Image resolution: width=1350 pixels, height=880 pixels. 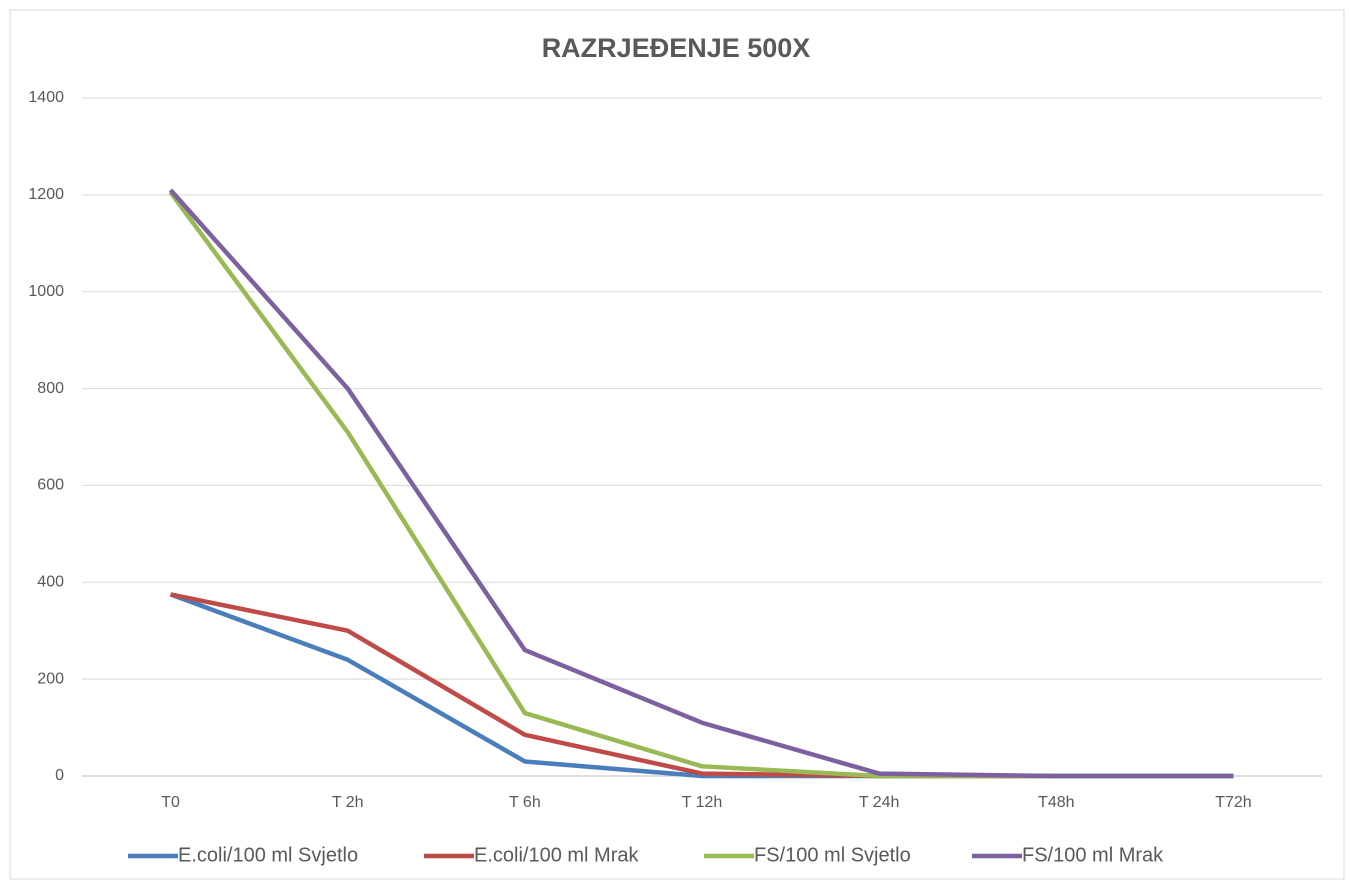 What do you see at coordinates (832, 855) in the screenshot?
I see `legend-label: FS/100 ml Svjetlo` at bounding box center [832, 855].